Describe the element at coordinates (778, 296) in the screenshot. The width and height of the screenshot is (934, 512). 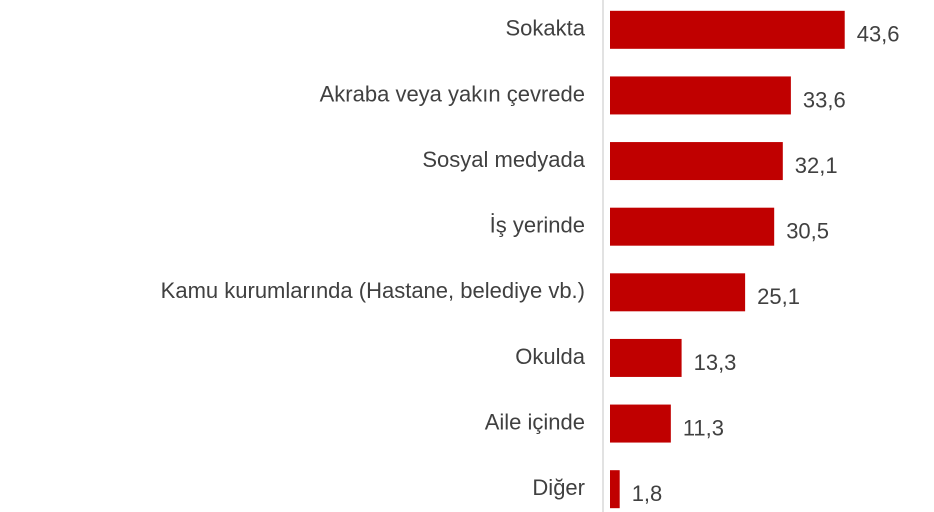
I see `value-label: 25,1` at that location.